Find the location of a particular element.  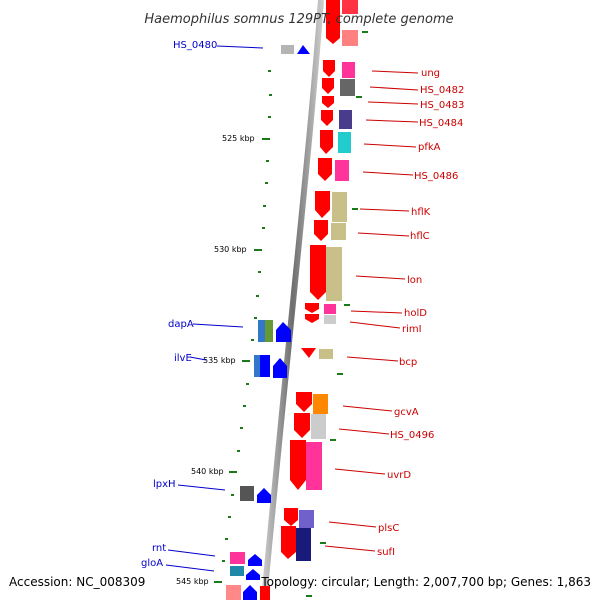

gene-label-lpxH: lpxH is located at coordinates (164, 484).